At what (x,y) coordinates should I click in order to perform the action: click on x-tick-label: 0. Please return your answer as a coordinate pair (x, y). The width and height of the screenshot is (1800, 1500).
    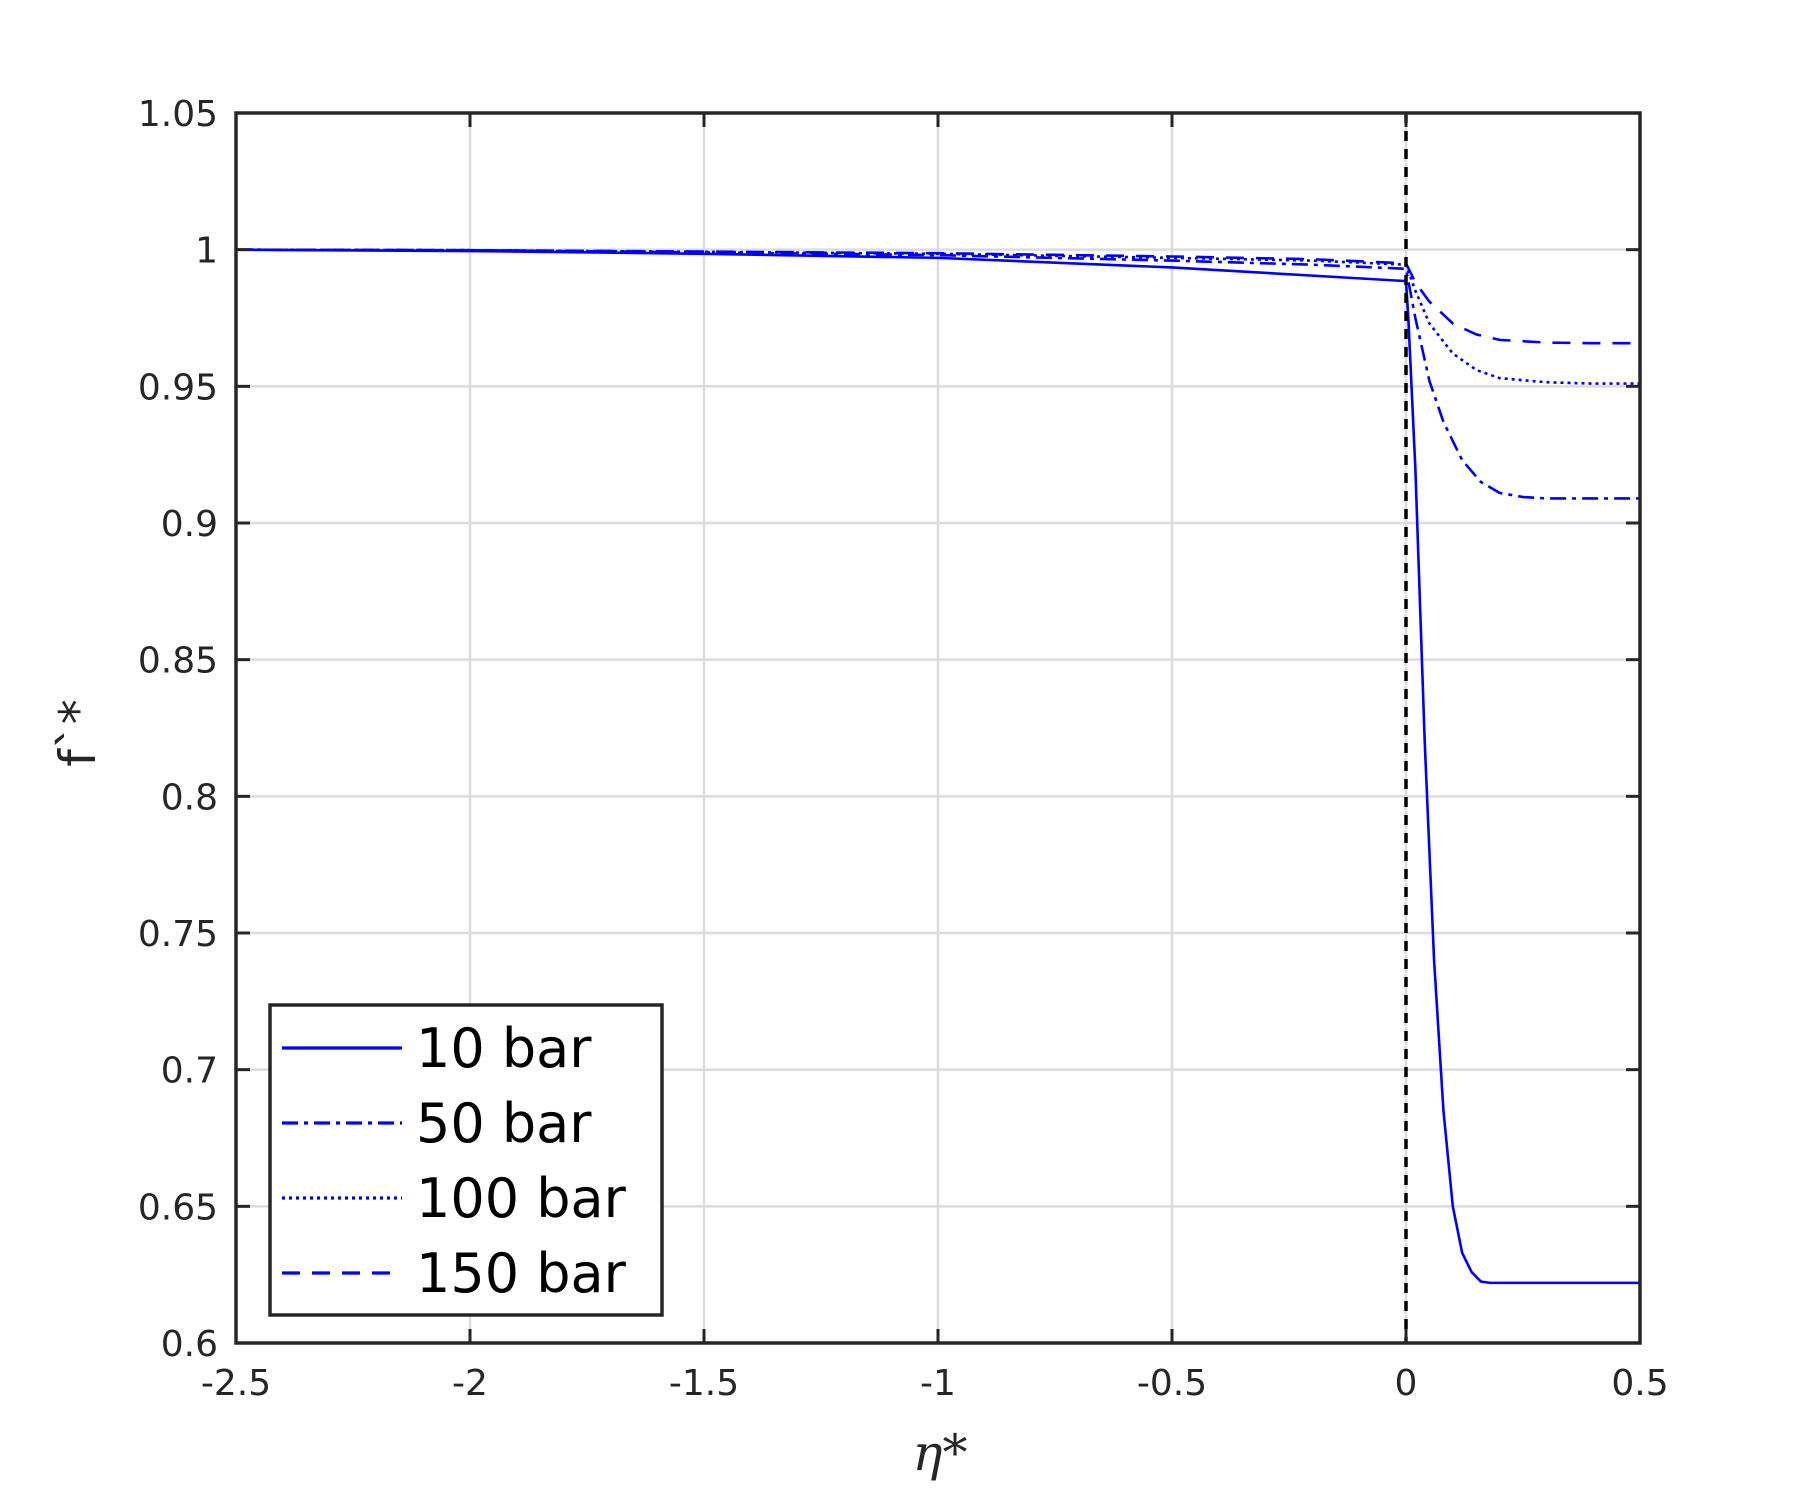
    Looking at the image, I should click on (1406, 1383).